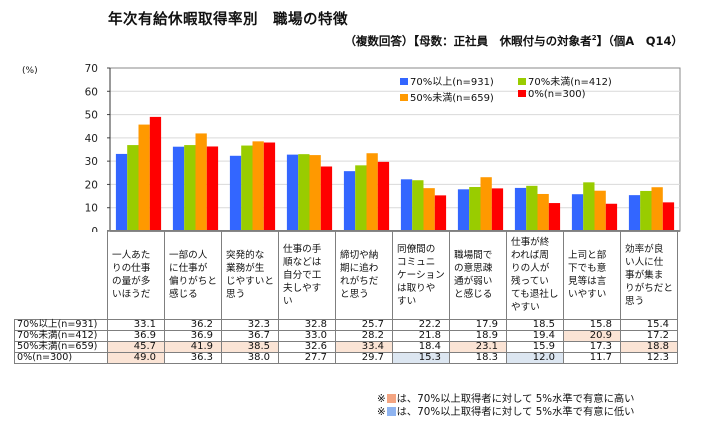 The image size is (707, 428). I want to click on high-color-swatch, so click(391, 398).